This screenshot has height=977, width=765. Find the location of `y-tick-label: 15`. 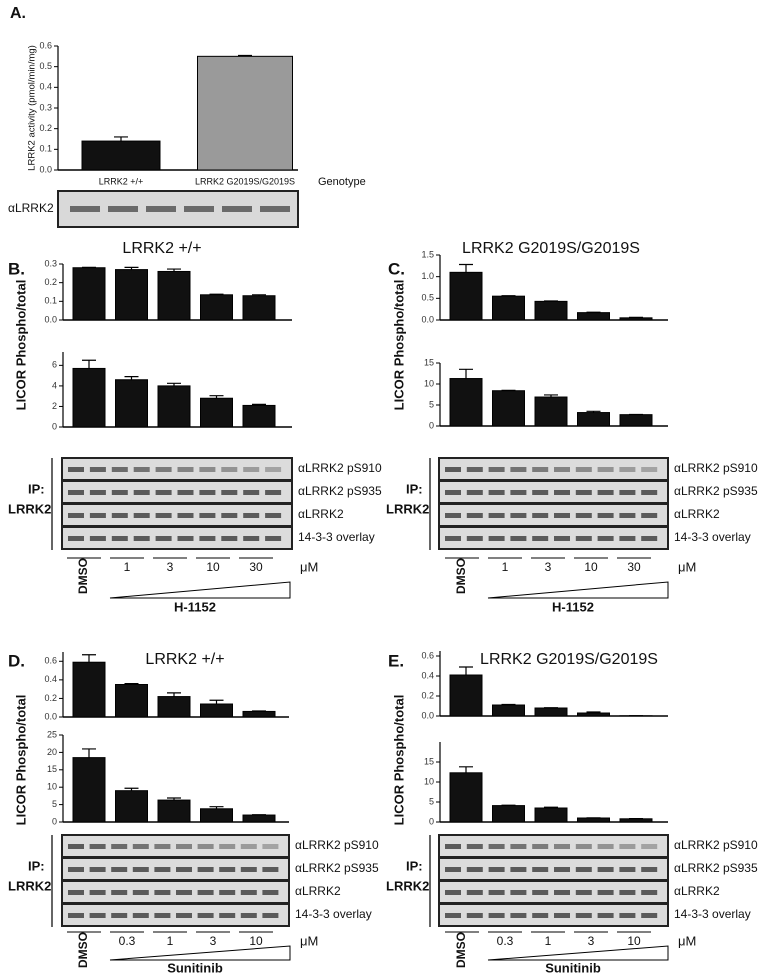

y-tick-label: 15 is located at coordinates (429, 362).